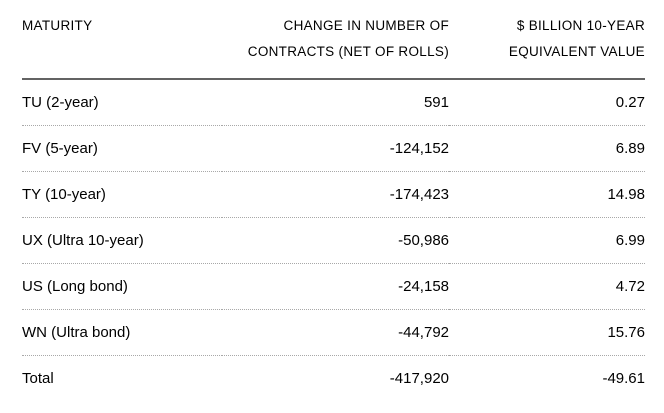 This screenshot has width=664, height=413. I want to click on cell-contracts: 591, so click(335, 102).